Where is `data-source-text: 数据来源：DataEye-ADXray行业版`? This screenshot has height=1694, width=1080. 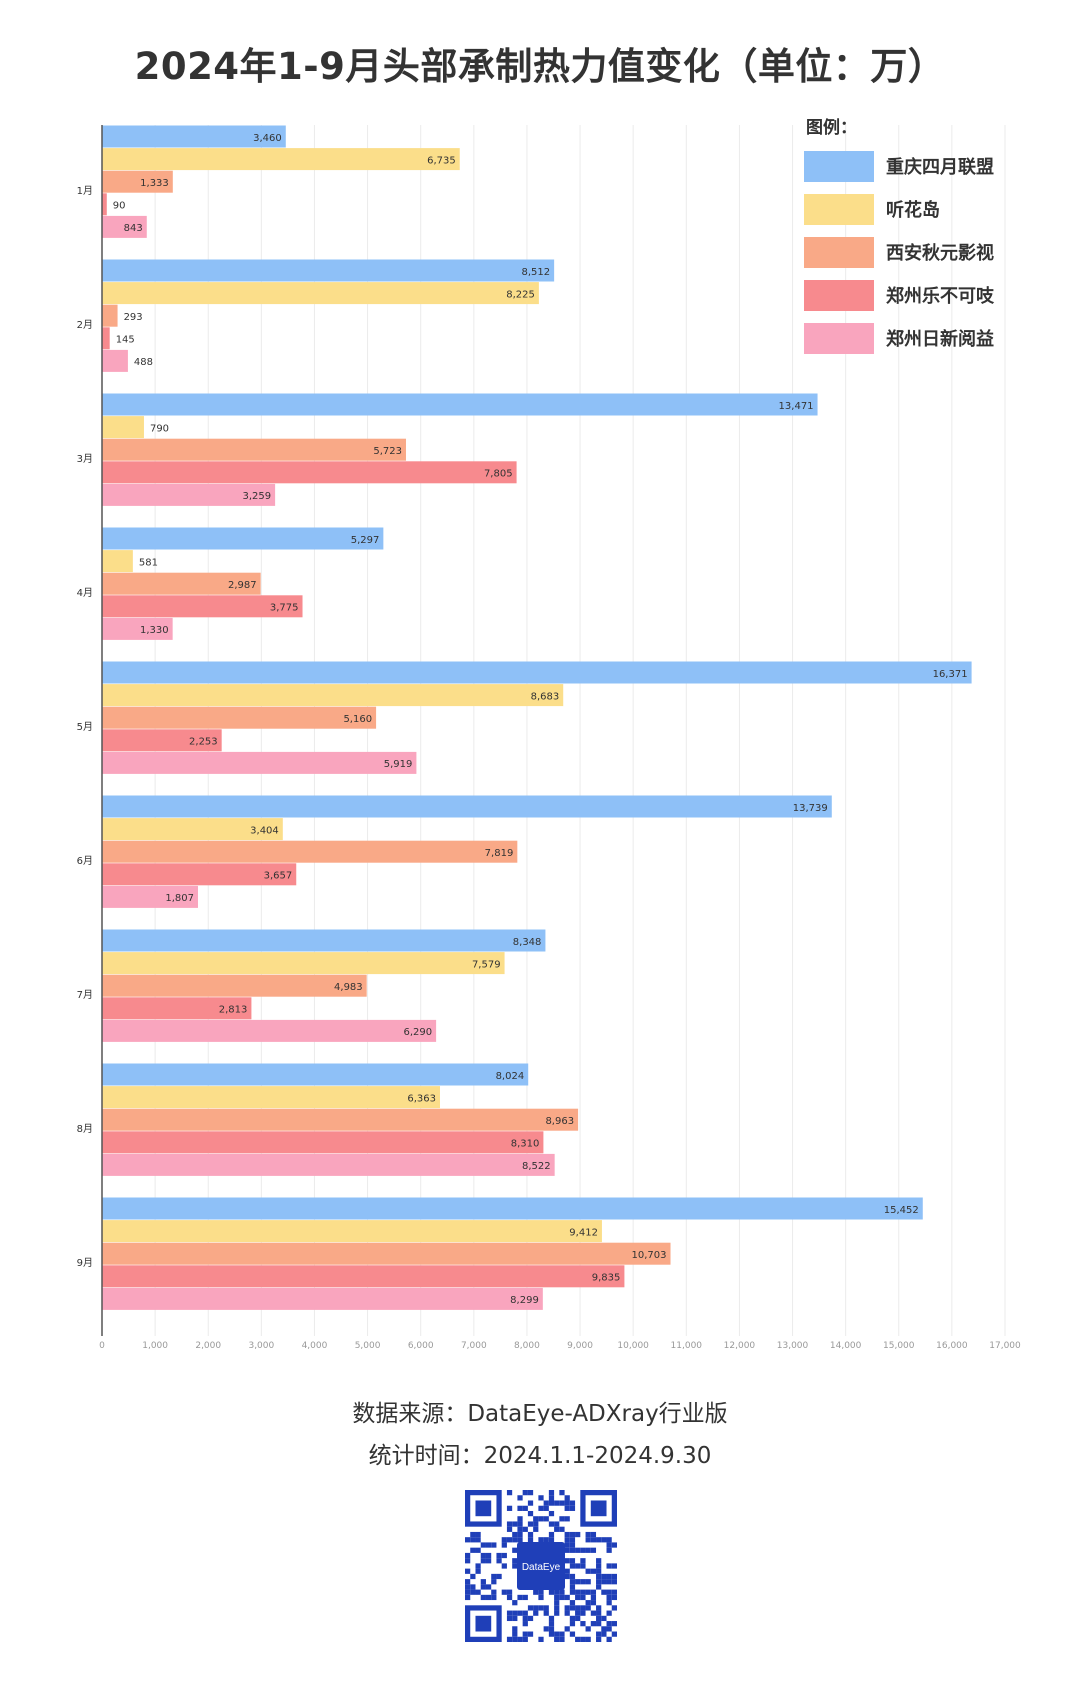 data-source-text: 数据来源：DataEye-ADXray行业版 is located at coordinates (540, 1414).